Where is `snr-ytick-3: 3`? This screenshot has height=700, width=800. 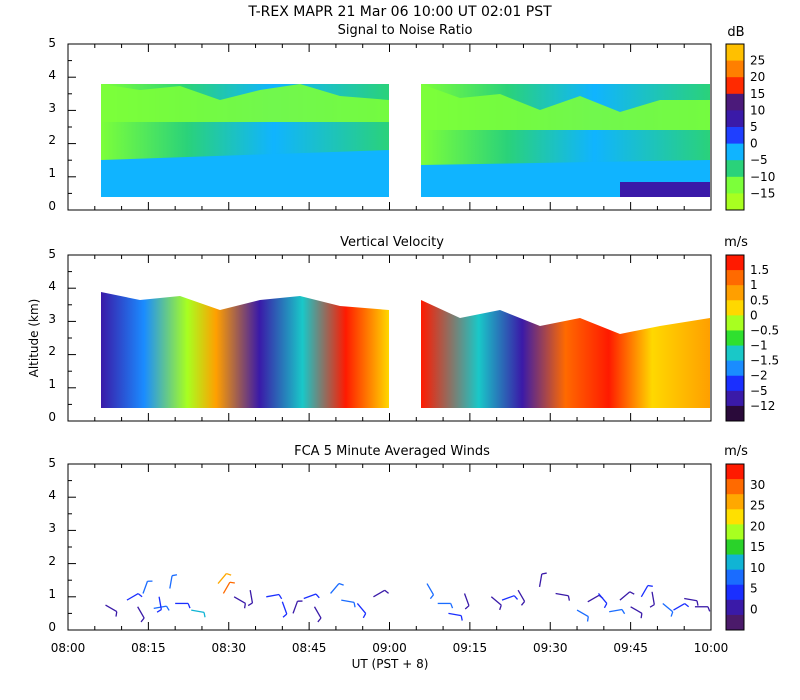
snr-ytick-3: 3 is located at coordinates (52, 108).